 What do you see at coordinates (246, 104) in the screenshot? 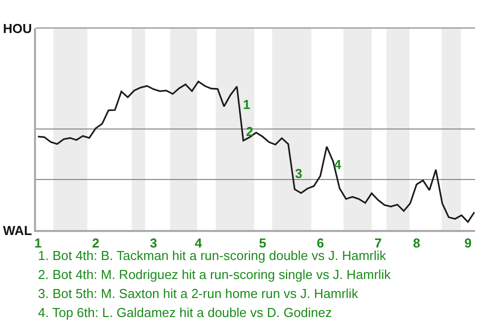
I see `annotation: 1` at bounding box center [246, 104].